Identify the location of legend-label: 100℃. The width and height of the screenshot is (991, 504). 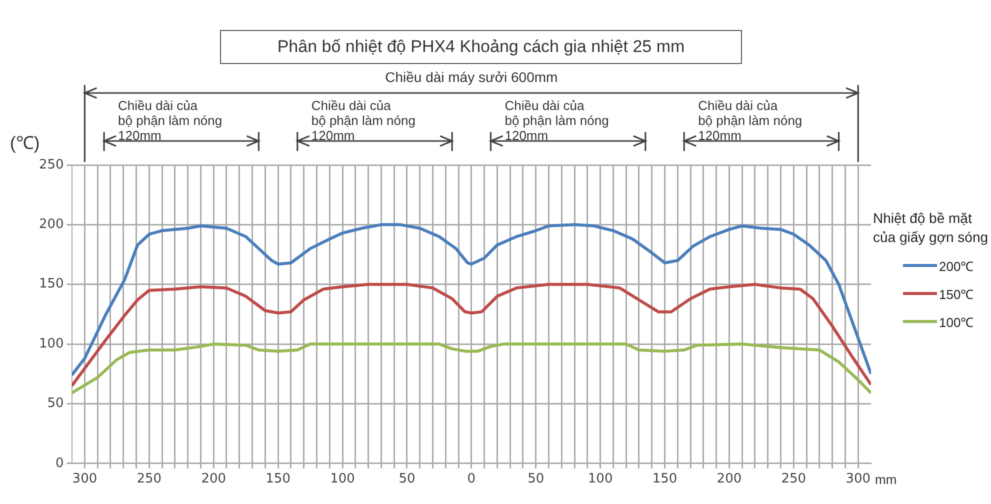
(956, 322).